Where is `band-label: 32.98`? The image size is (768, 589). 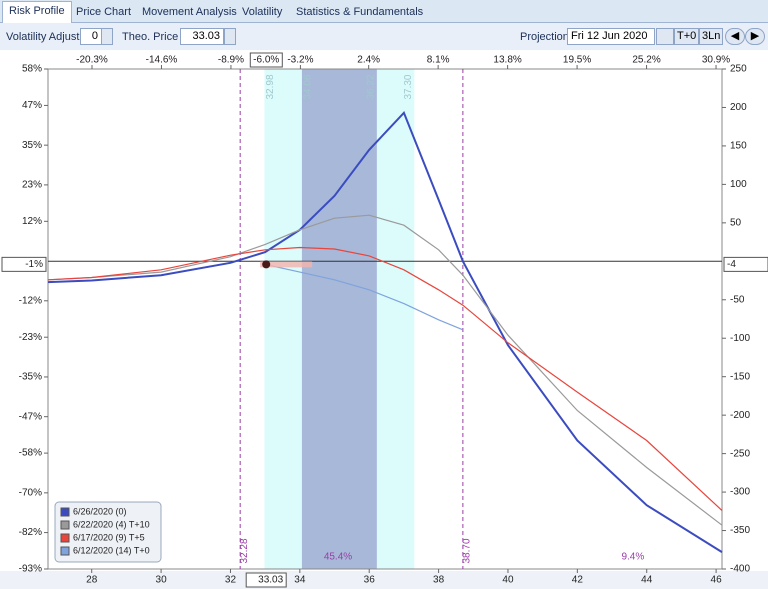
band-label: 32.98 is located at coordinates (270, 86).